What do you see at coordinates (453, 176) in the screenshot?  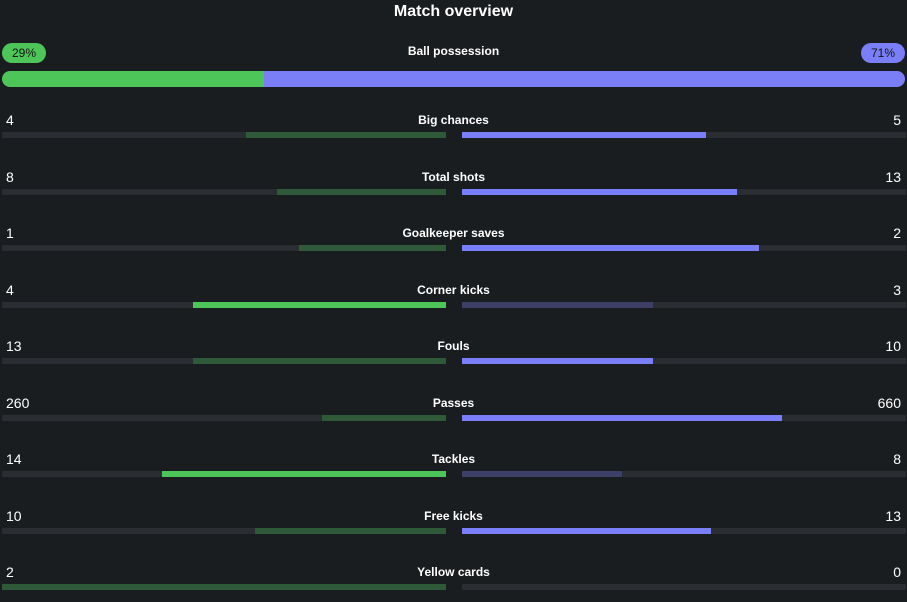 I see `stat-label: Total shots` at bounding box center [453, 176].